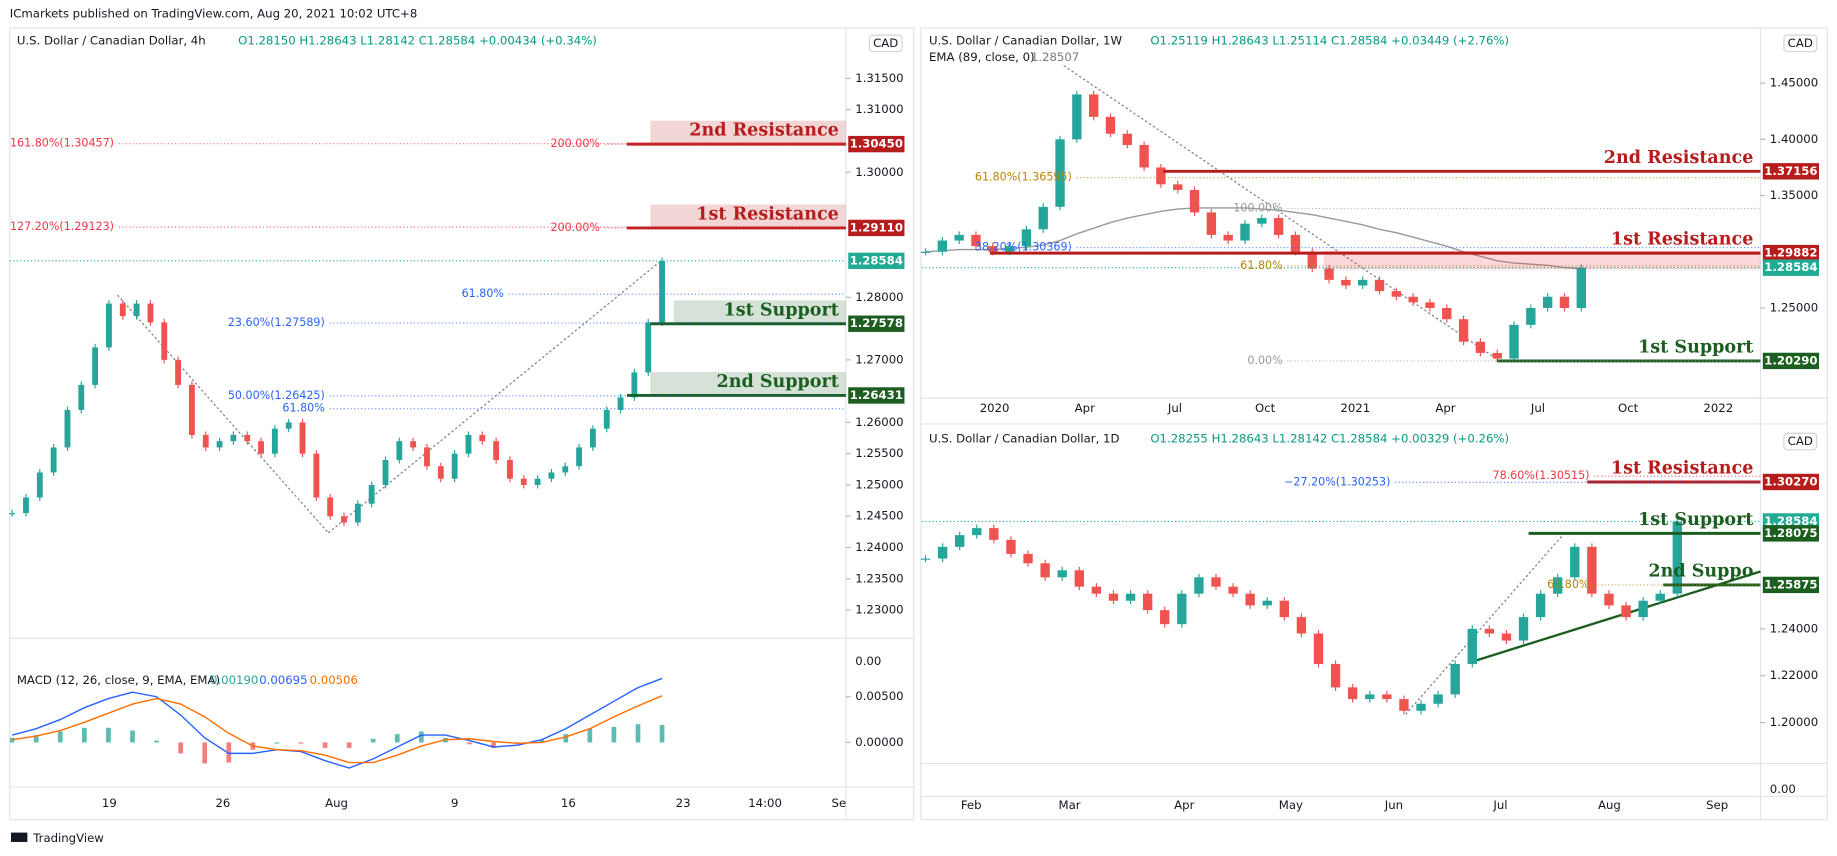  Describe the element at coordinates (1790, 533) in the screenshot. I see `price-tag-label: 1.28075` at that location.